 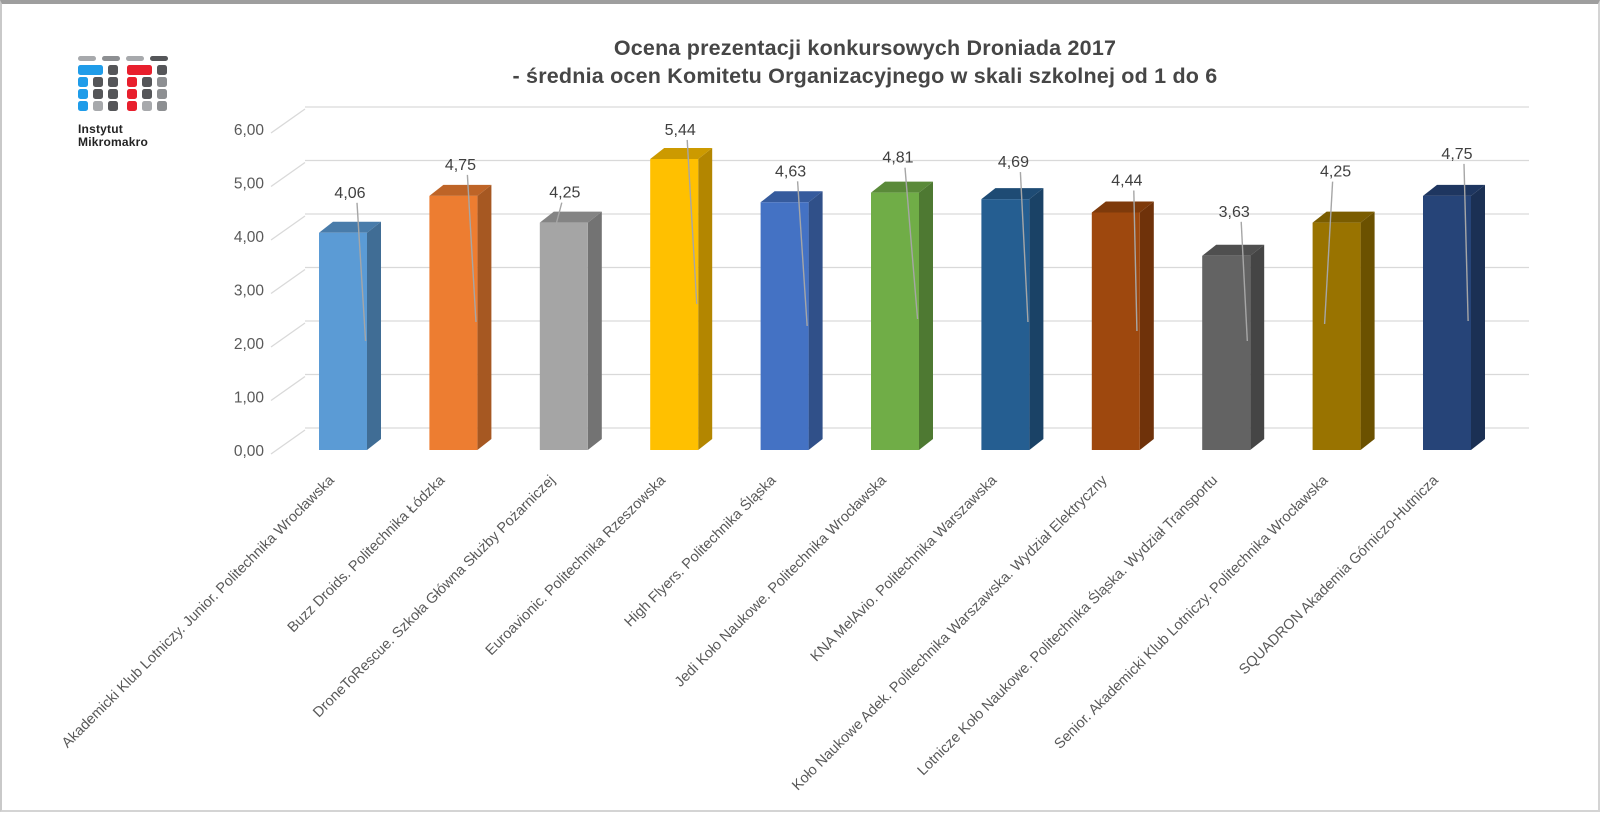 What do you see at coordinates (249, 344) in the screenshot?
I see `y-axis-label: 2,00` at bounding box center [249, 344].